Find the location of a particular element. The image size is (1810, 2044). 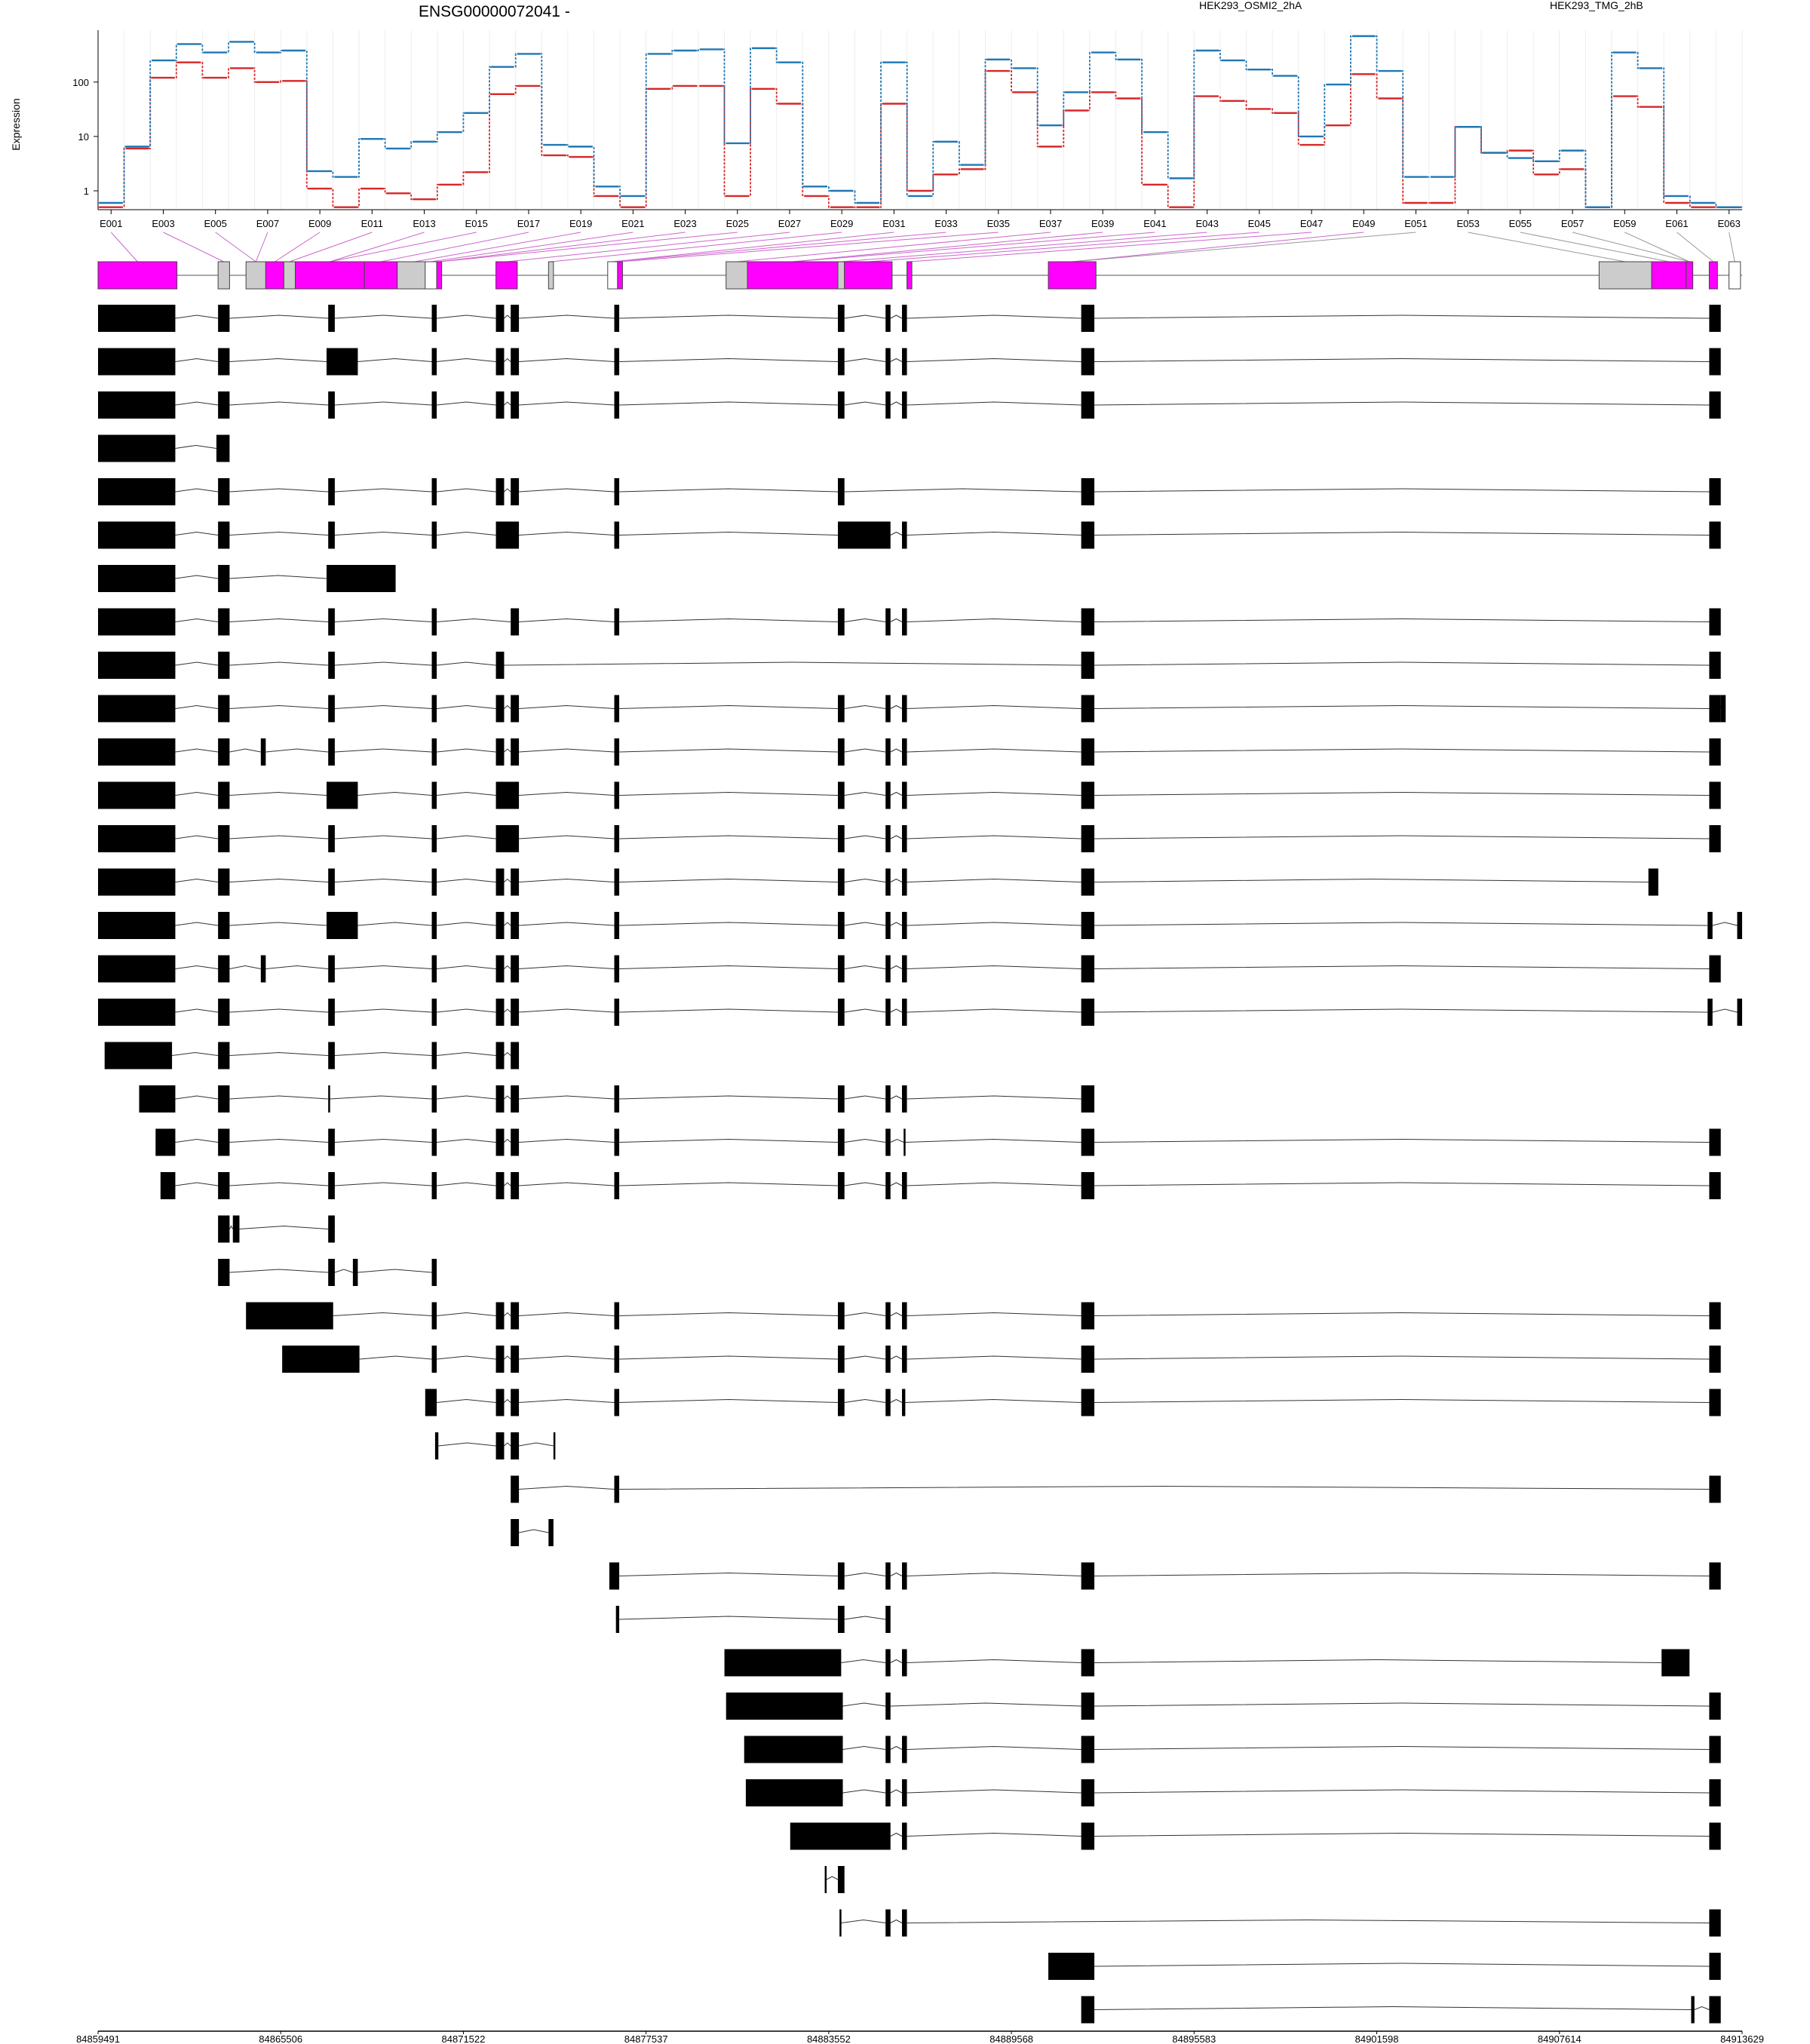

exon-label: E037 is located at coordinates (1050, 223).